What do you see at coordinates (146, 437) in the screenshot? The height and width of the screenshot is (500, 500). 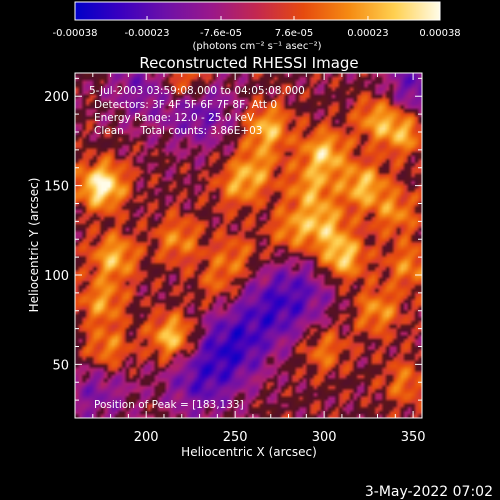 I see `x-tick-label: 200` at bounding box center [146, 437].